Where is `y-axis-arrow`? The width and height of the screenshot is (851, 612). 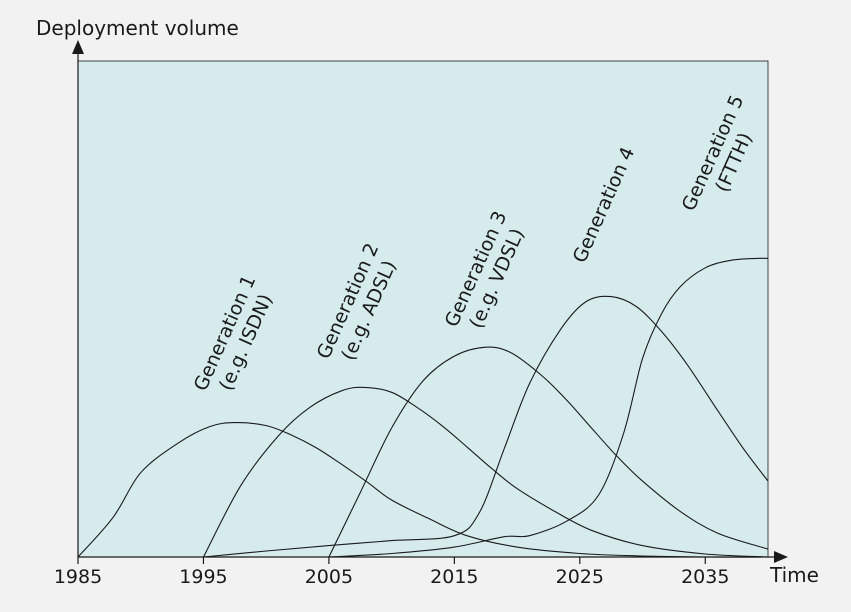
y-axis-arrow is located at coordinates (78, 47).